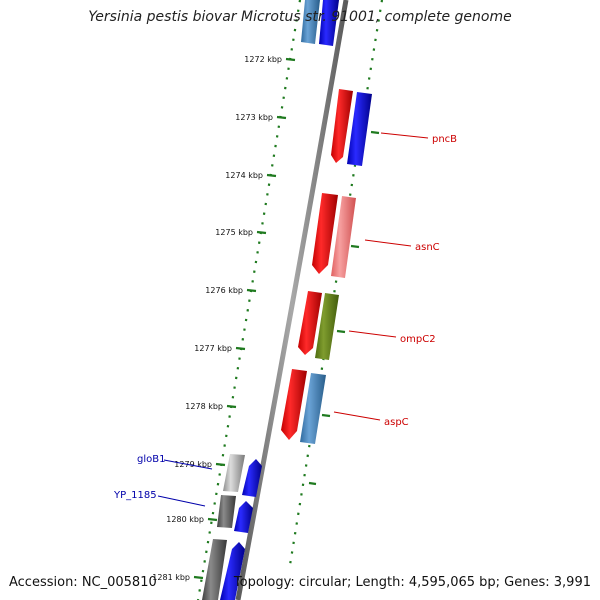  Describe the element at coordinates (213, 348) in the screenshot. I see `scale-tick-label: 1277 kbp` at that location.